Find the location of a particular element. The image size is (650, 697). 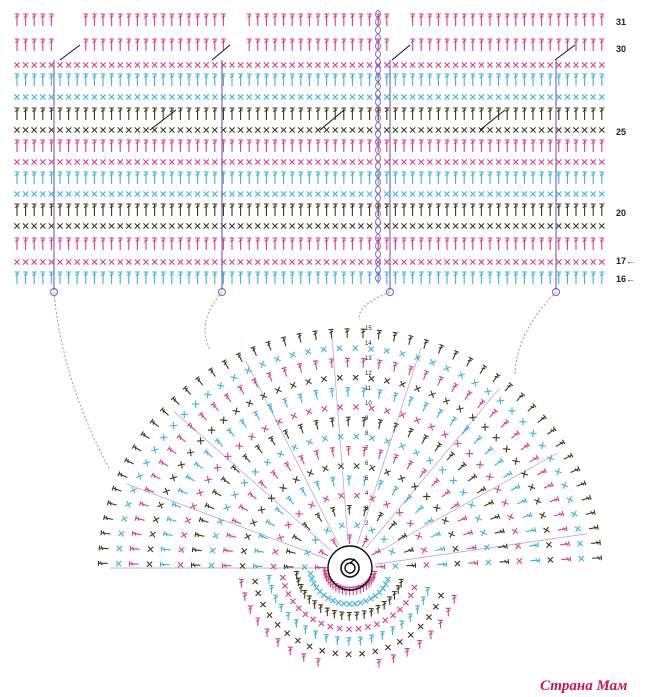

round-label: 3 is located at coordinates (367, 509).